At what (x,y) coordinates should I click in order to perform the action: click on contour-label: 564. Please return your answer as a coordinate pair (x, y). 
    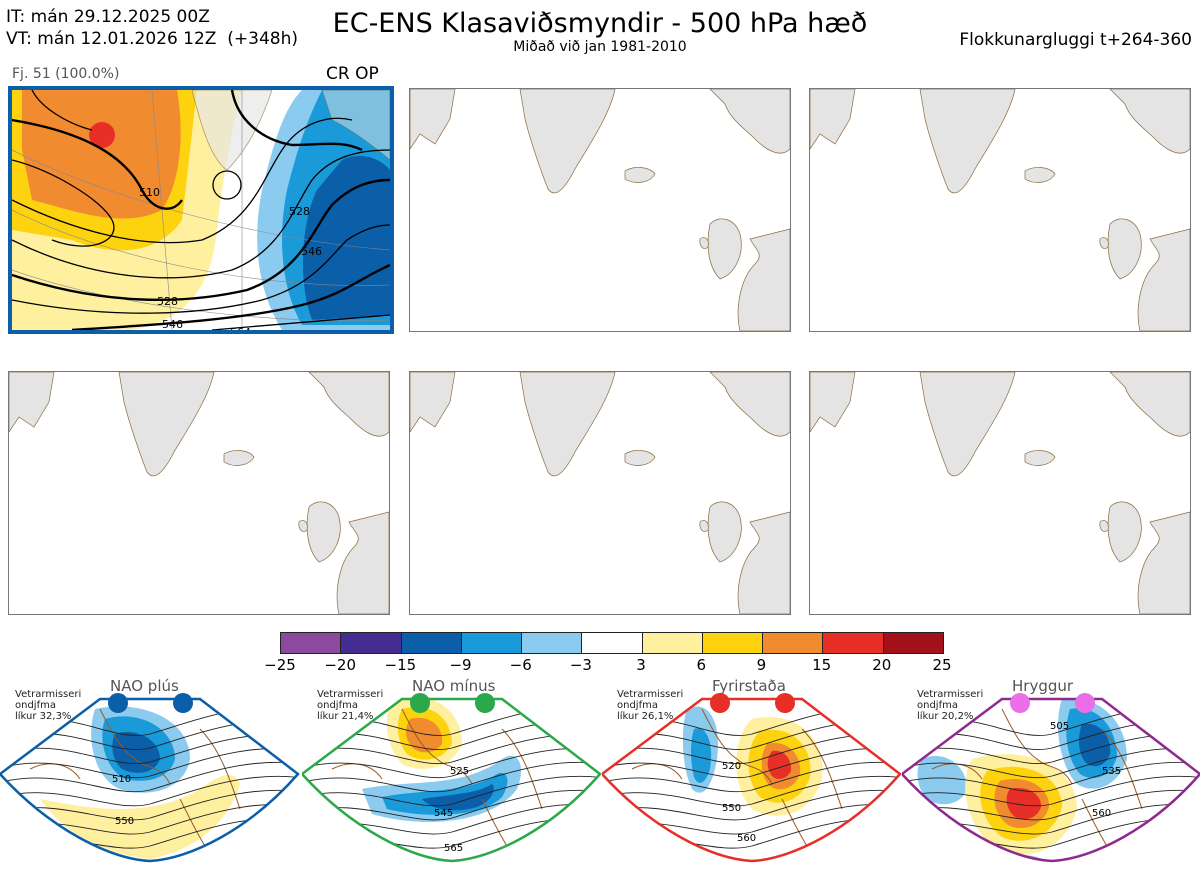
    Looking at the image, I should click on (240, 328).